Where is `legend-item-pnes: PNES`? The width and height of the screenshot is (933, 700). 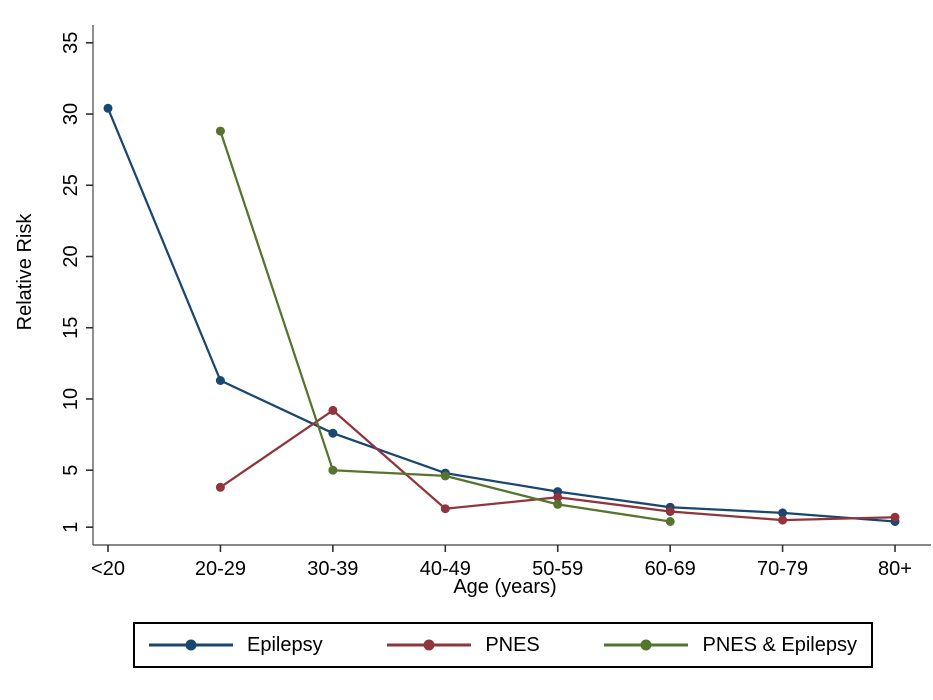 legend-item-pnes: PNES is located at coordinates (463, 645).